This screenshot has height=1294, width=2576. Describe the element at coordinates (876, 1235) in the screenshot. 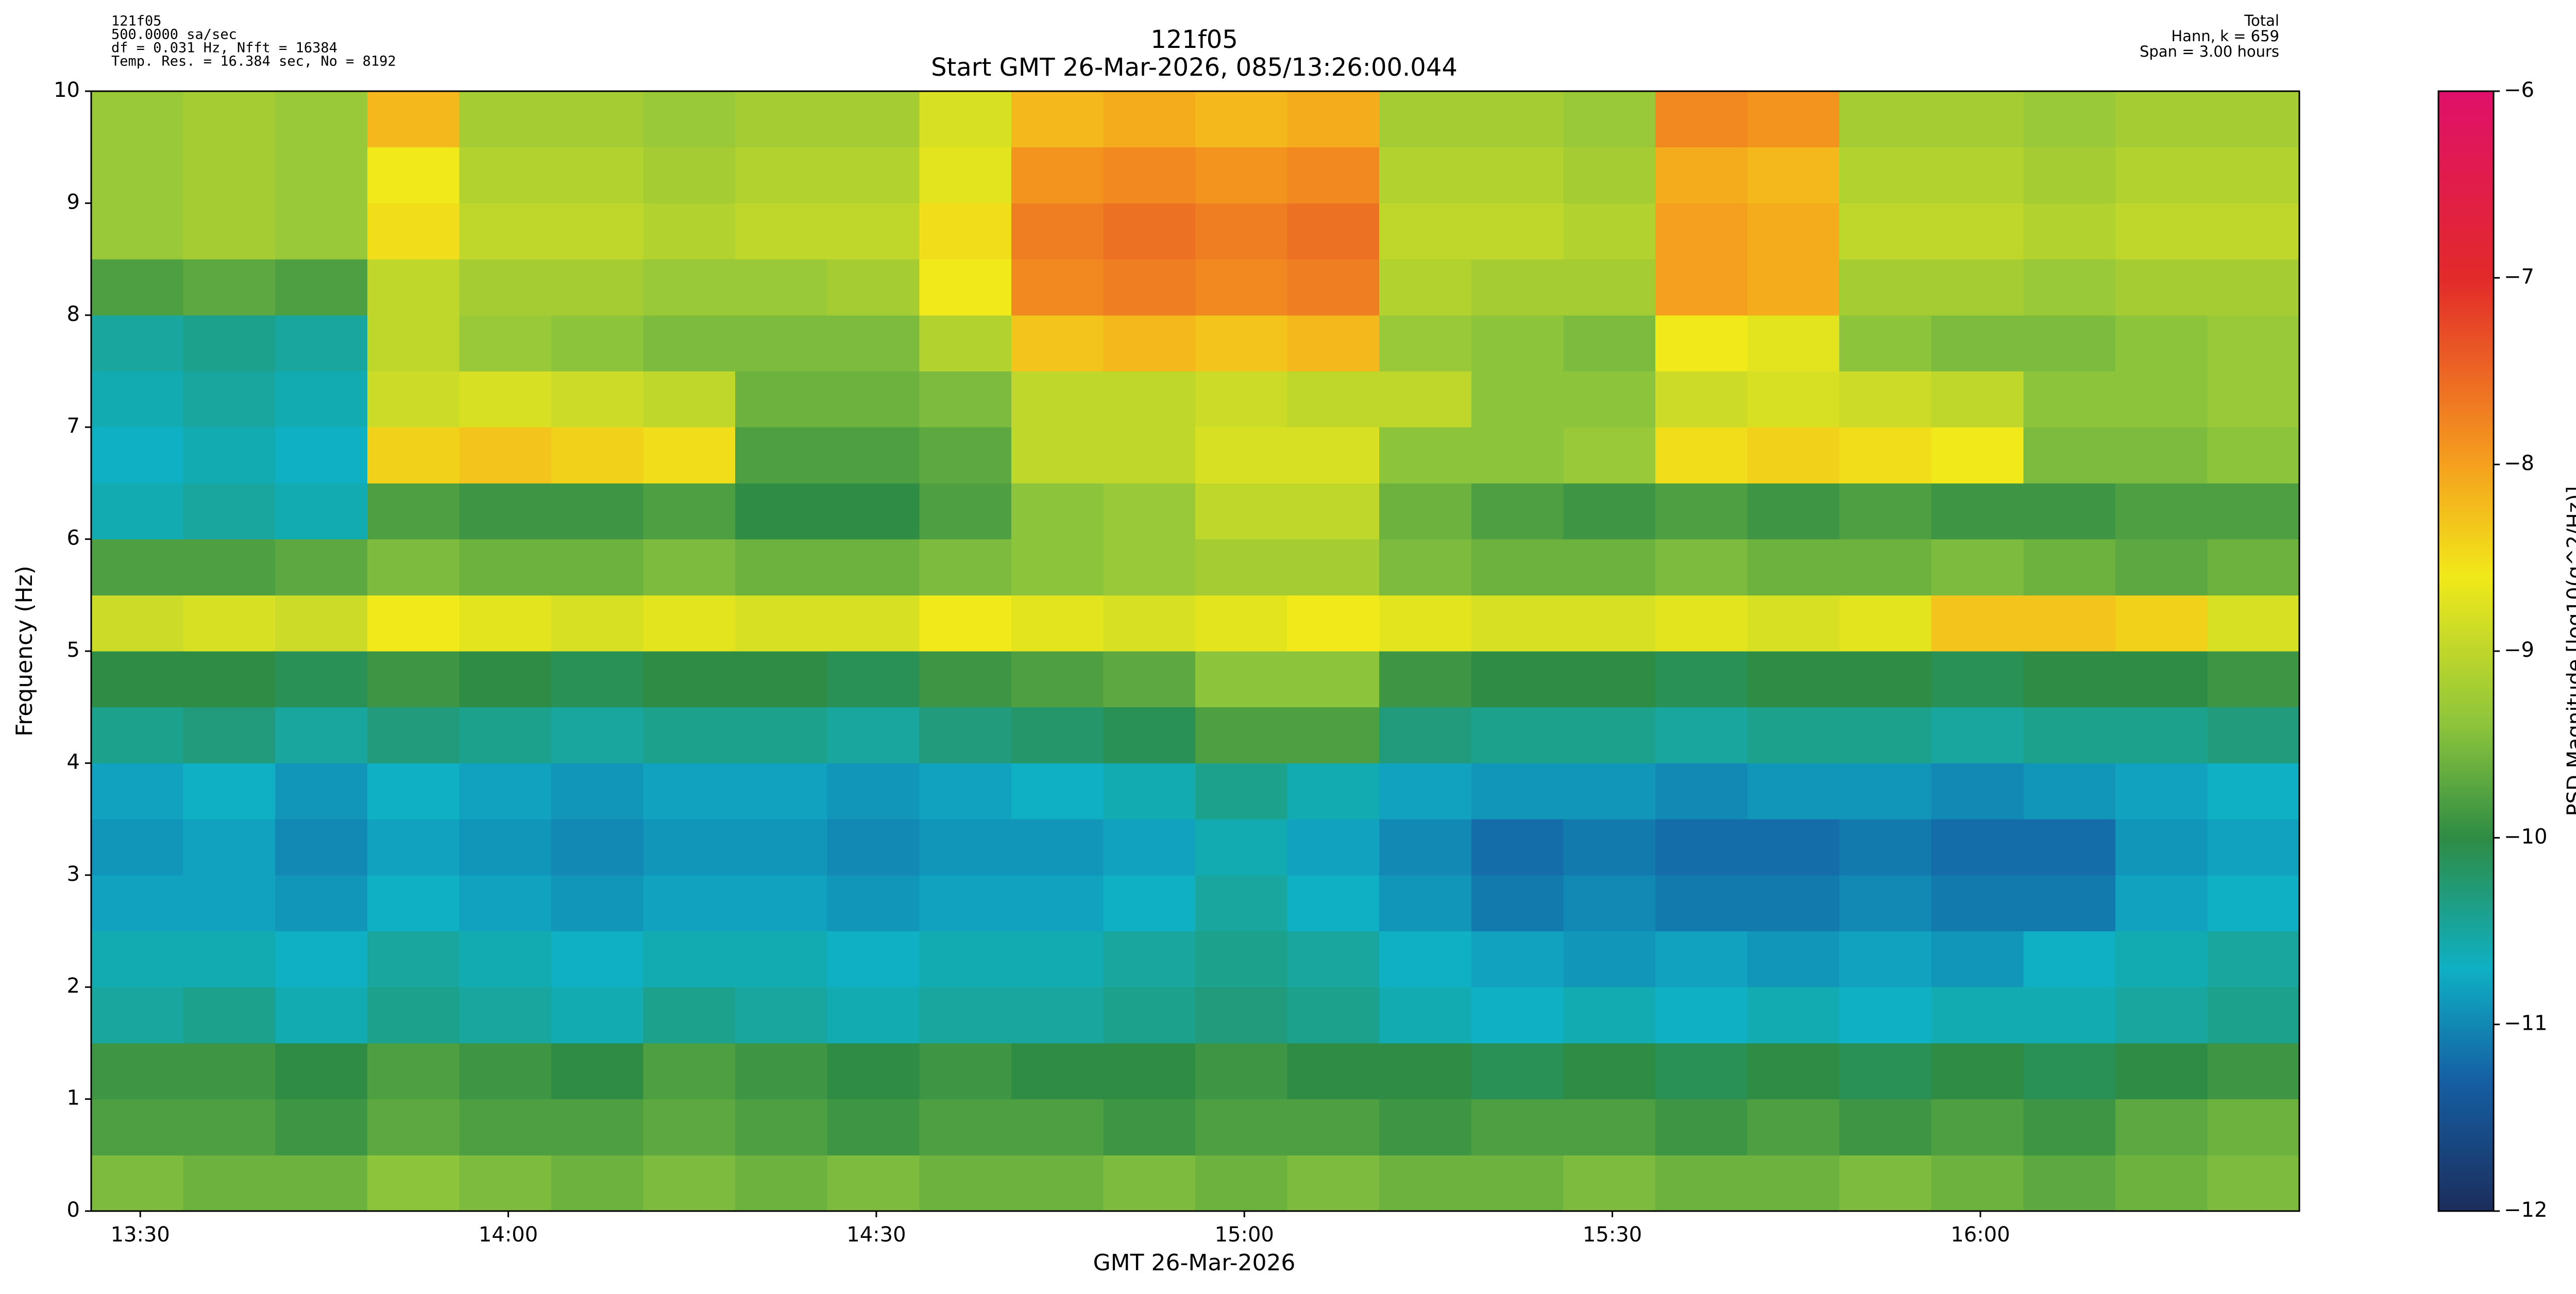

I see `x-tick-label: 14:30` at that location.